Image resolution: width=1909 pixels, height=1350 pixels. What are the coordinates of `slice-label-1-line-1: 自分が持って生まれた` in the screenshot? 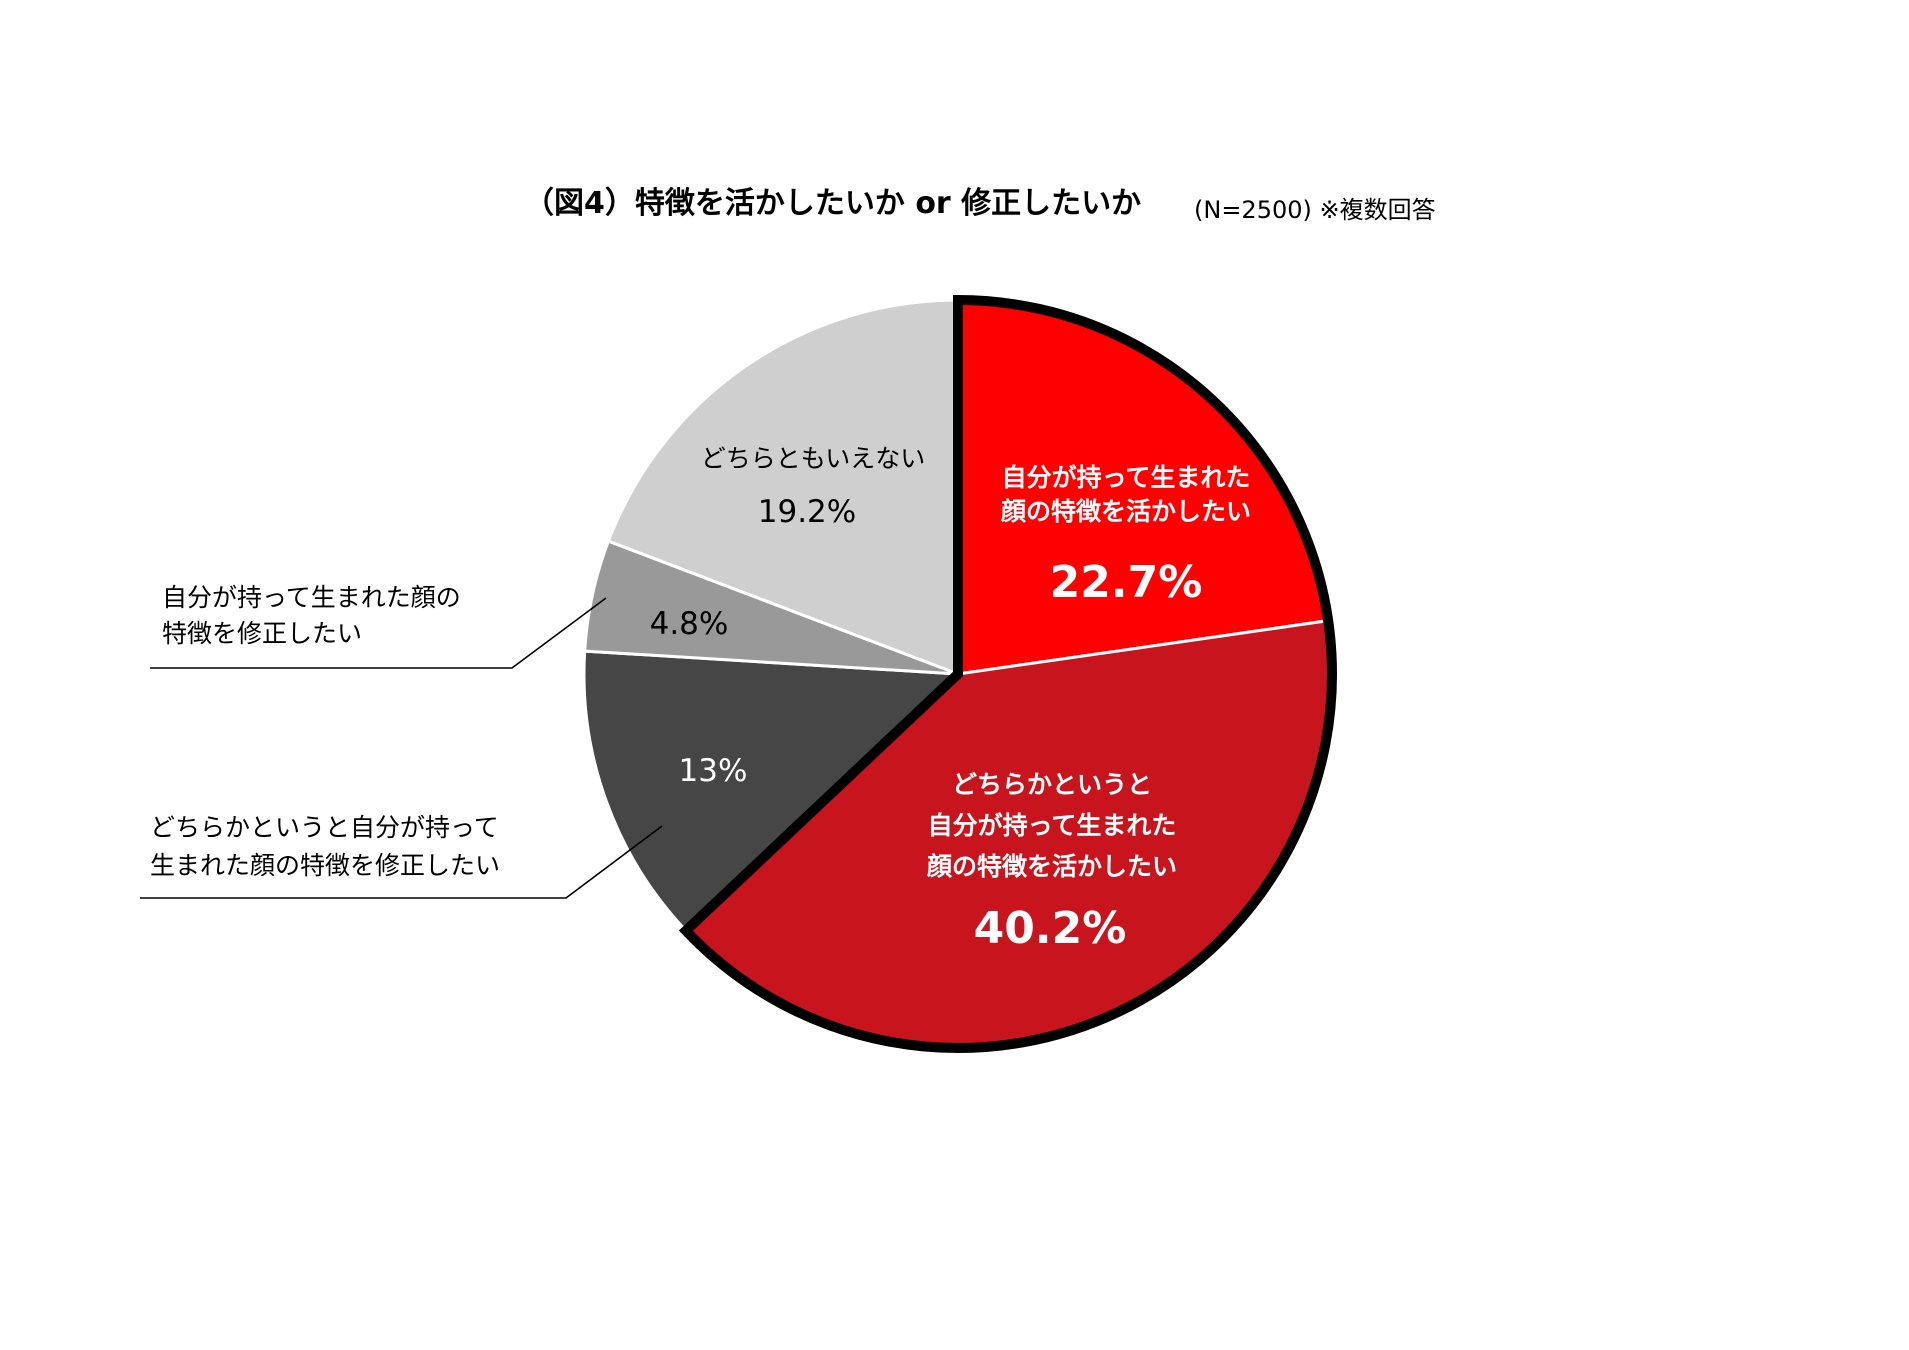 It's located at (1126, 477).